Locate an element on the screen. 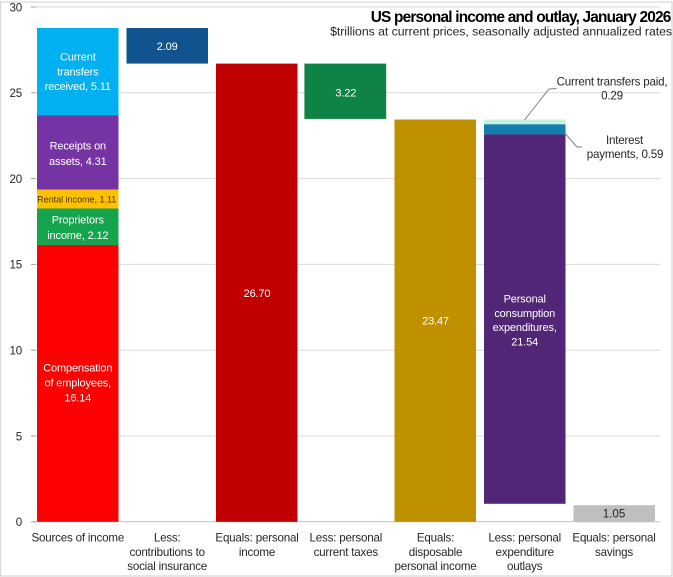  svg-text: current taxes is located at coordinates (346, 552).